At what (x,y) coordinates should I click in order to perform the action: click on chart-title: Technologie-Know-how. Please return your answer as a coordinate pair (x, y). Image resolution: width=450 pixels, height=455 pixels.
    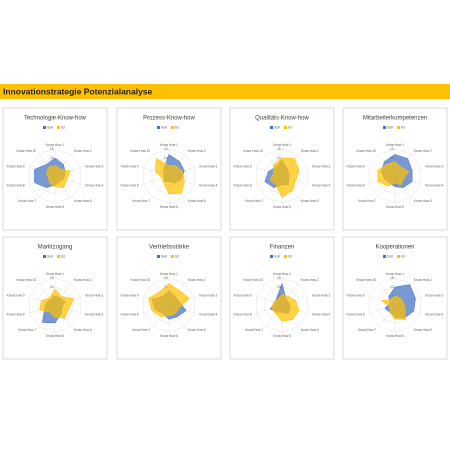
    Looking at the image, I should click on (55, 119).